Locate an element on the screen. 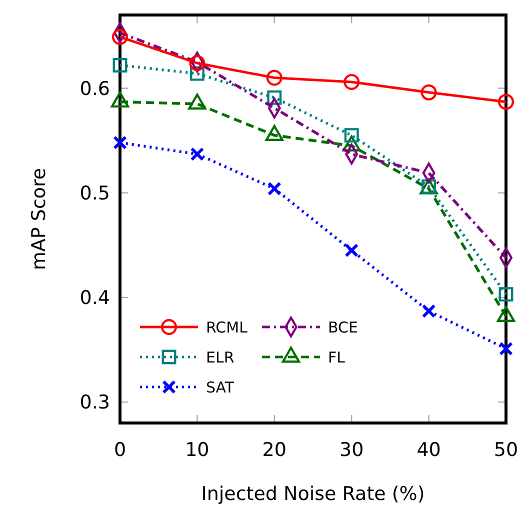  legend-label: FL is located at coordinates (337, 357).